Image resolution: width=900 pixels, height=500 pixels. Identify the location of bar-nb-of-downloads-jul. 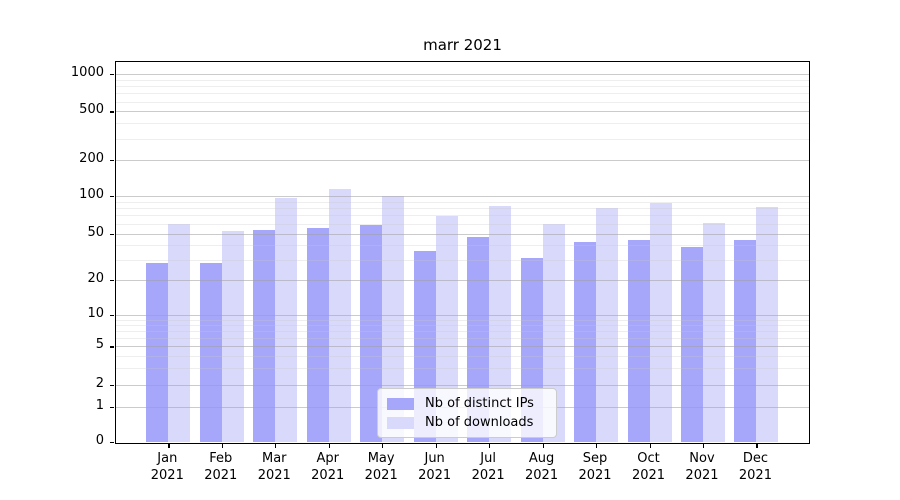
(500, 324).